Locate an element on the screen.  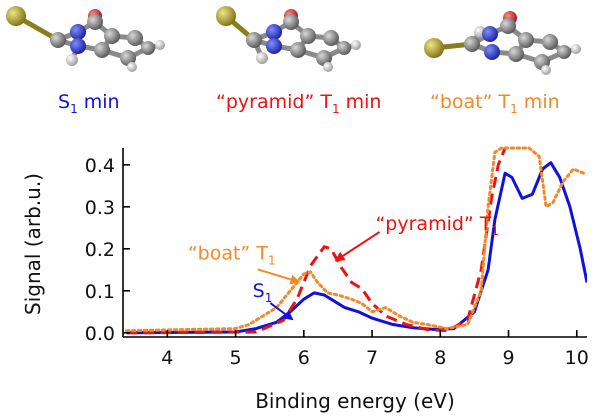
x-tick-label: 9 is located at coordinates (508, 358).